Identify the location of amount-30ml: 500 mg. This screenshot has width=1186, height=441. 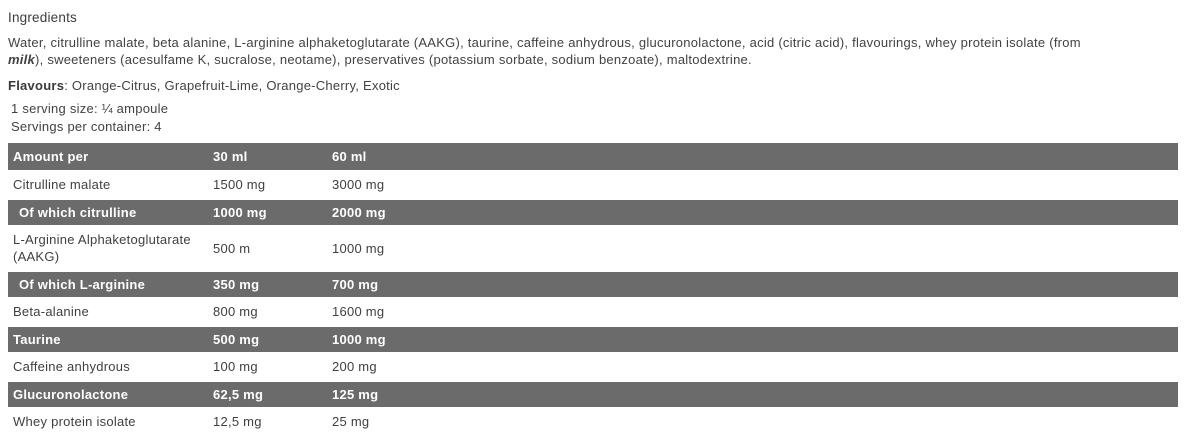
(272, 339).